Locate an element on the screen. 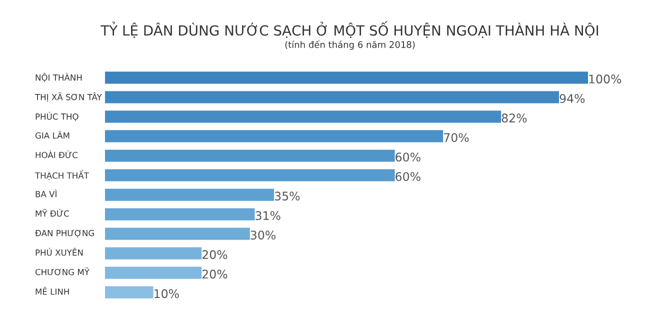 The width and height of the screenshot is (652, 316). data-label: 100% is located at coordinates (605, 79).